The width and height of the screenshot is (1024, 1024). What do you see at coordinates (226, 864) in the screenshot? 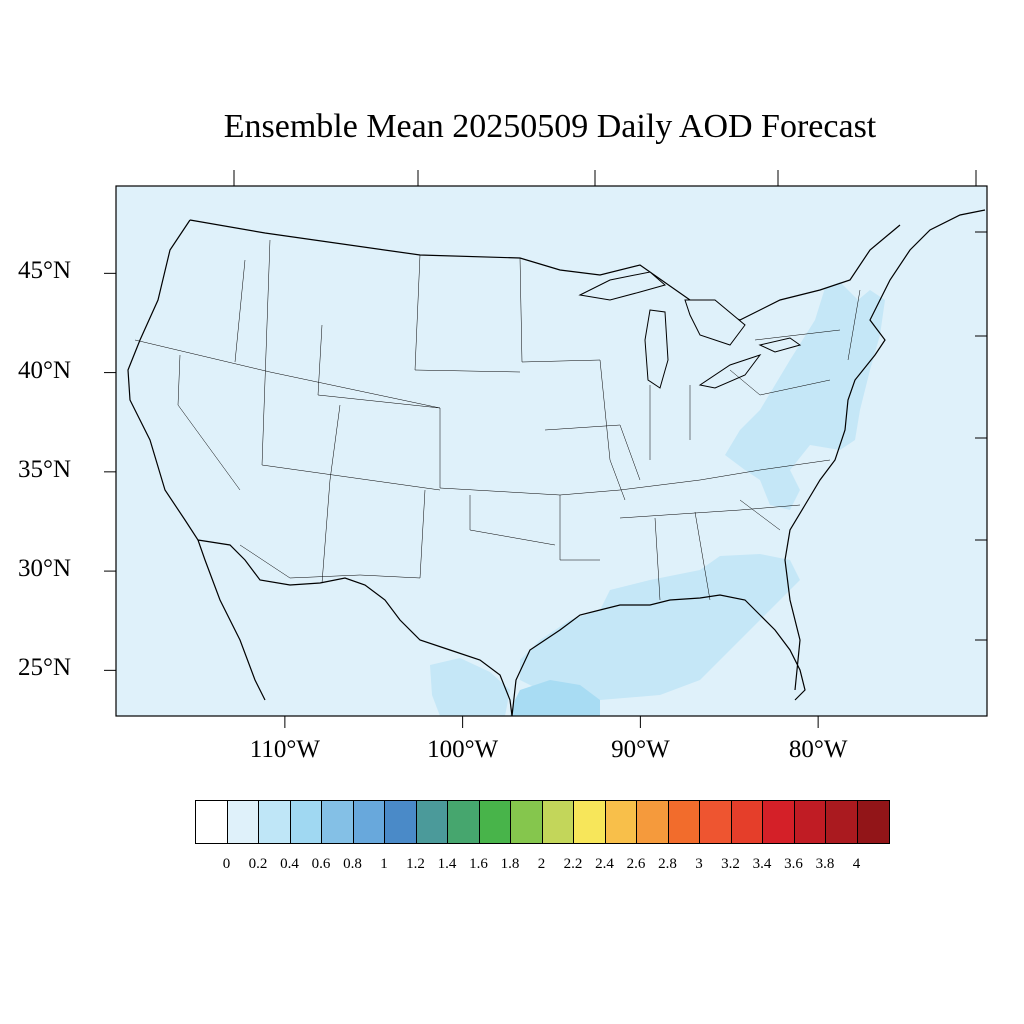
I see `colorbar-label: 0` at bounding box center [226, 864].